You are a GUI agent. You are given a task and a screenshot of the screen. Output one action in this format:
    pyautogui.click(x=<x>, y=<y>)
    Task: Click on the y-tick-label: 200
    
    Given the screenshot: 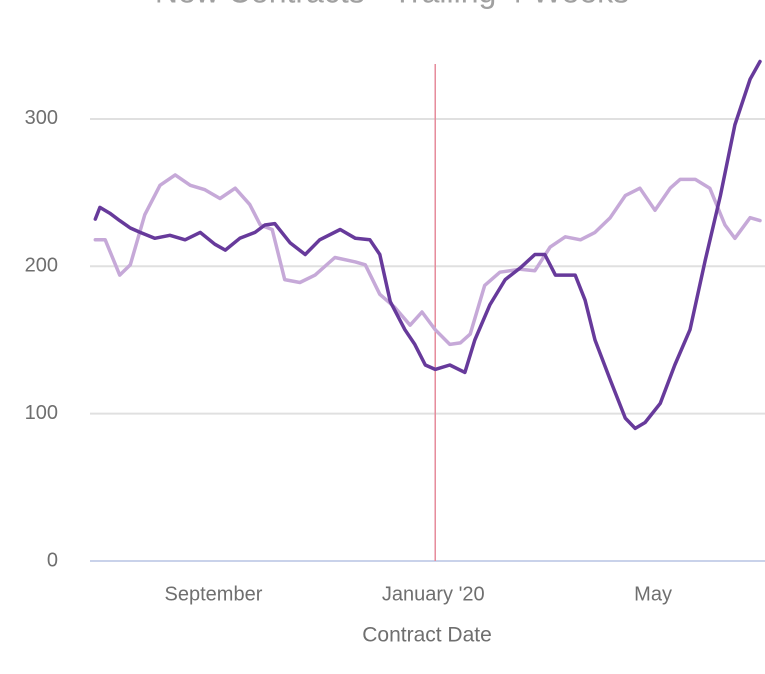 What is the action you would take?
    pyautogui.click(x=41, y=266)
    